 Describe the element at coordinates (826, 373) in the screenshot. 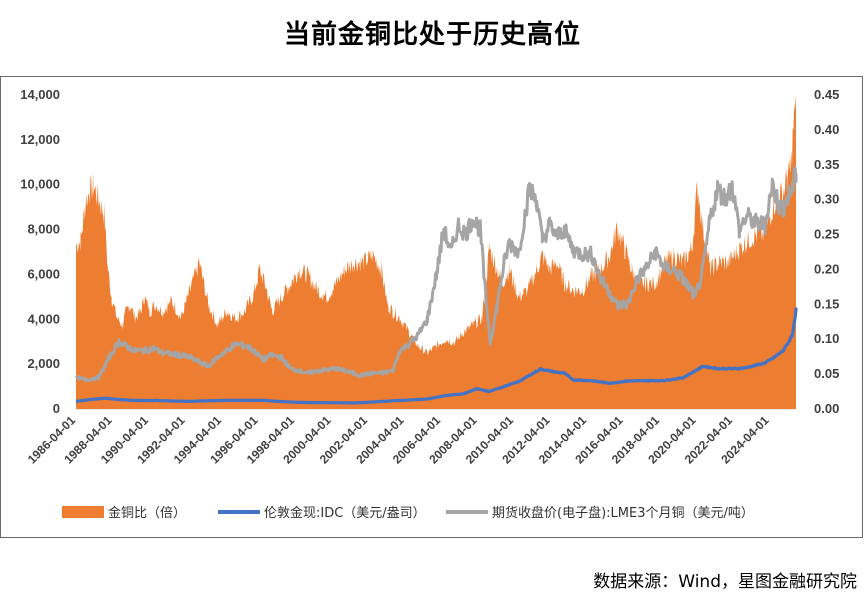

I see `y-right-tick-label: 0.05` at that location.